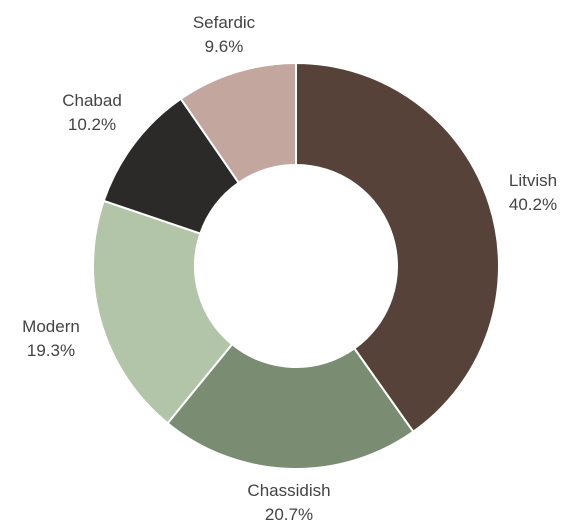 This screenshot has width=572, height=529. I want to click on slice-value-litvish: 40.2%, so click(533, 204).